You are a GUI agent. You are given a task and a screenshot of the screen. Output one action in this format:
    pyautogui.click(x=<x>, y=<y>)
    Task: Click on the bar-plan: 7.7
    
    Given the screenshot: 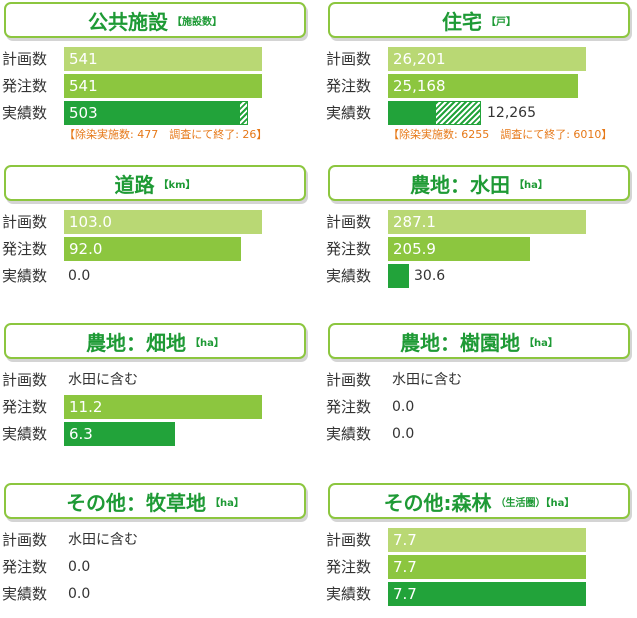 What is the action you would take?
    pyautogui.click(x=487, y=540)
    